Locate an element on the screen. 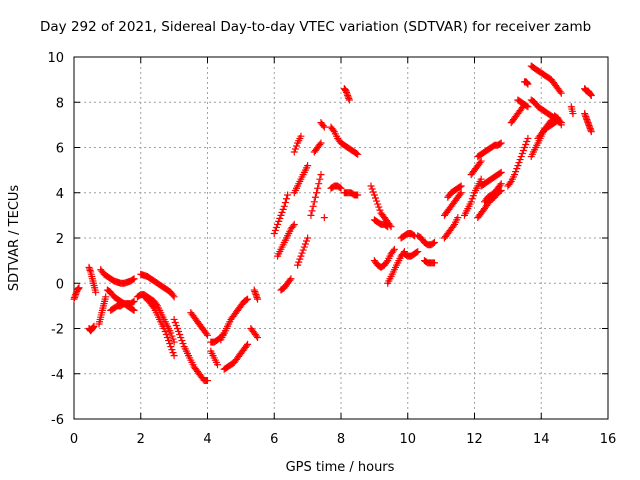 This screenshot has width=640, height=480. series-arc1 is located at coordinates (76, 293).